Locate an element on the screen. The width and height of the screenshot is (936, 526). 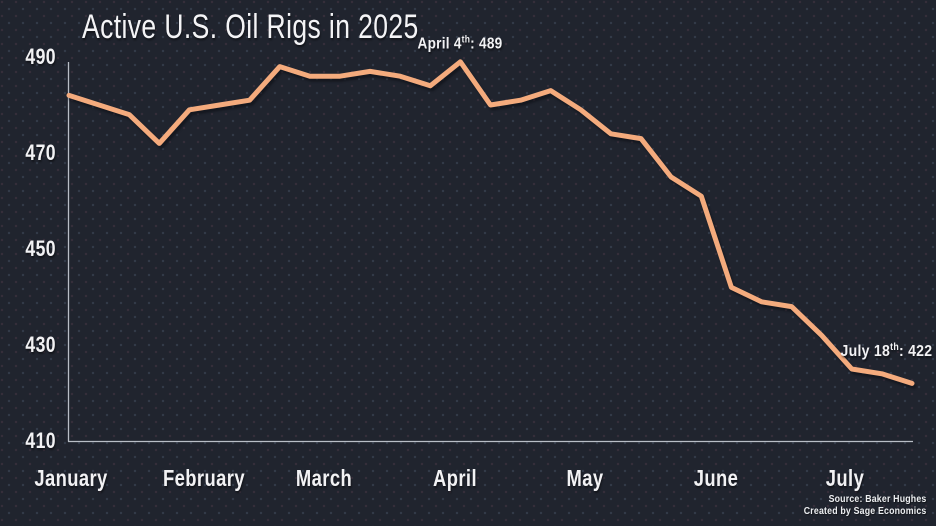
credit-line: Created by Sage Economics is located at coordinates (864, 511).